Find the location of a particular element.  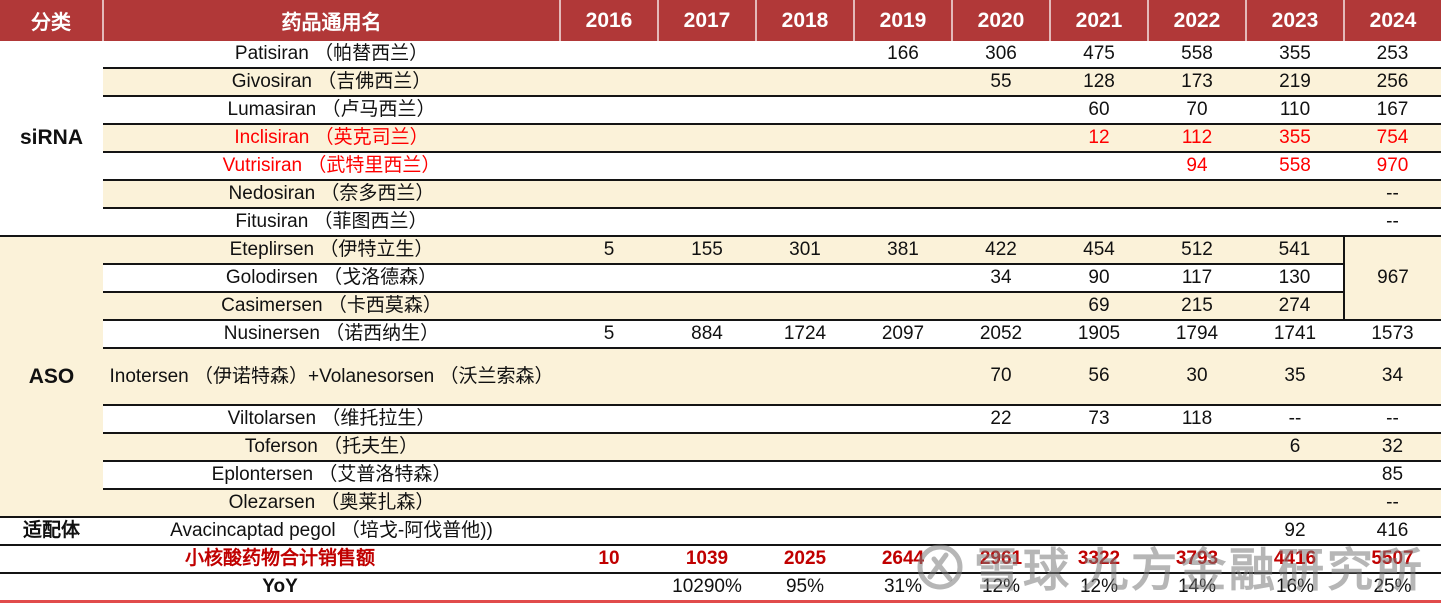

value-cell: 32 is located at coordinates (1392, 447).